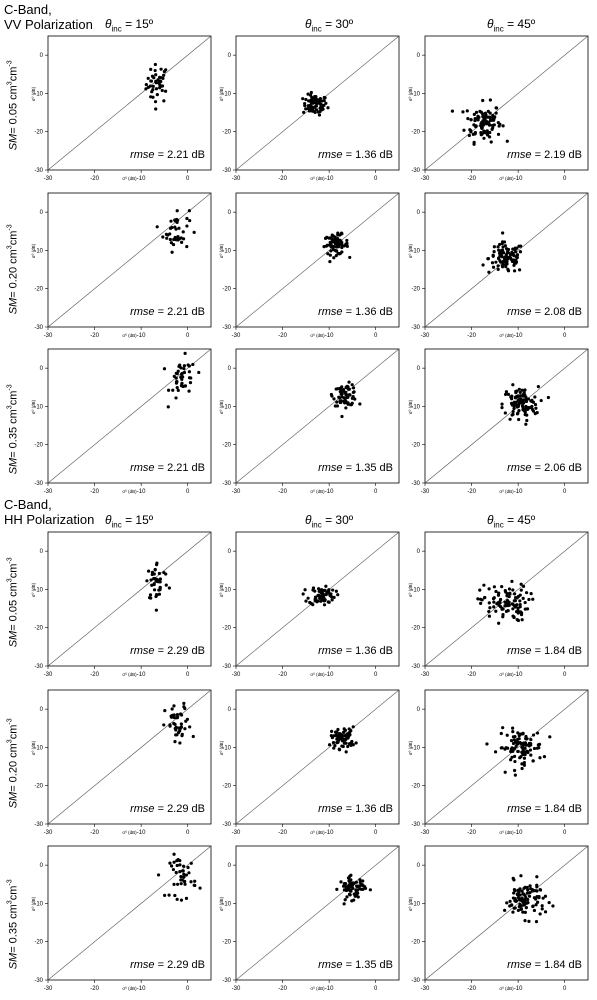 This screenshot has height=1000, width=597. Describe the element at coordinates (506, 260) in the screenshot. I see `plot-frame` at that location.